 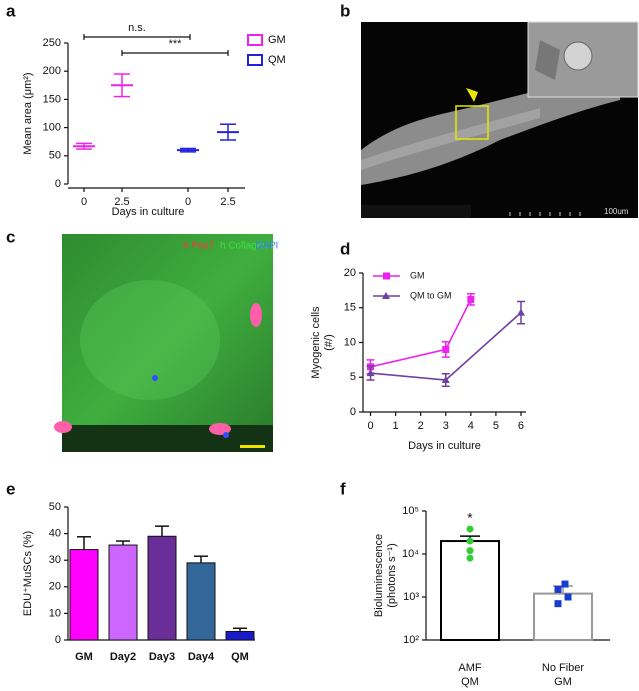 What do you see at coordinates (500, 119) in the screenshot?
I see `sem-image: 100um` at bounding box center [500, 119].